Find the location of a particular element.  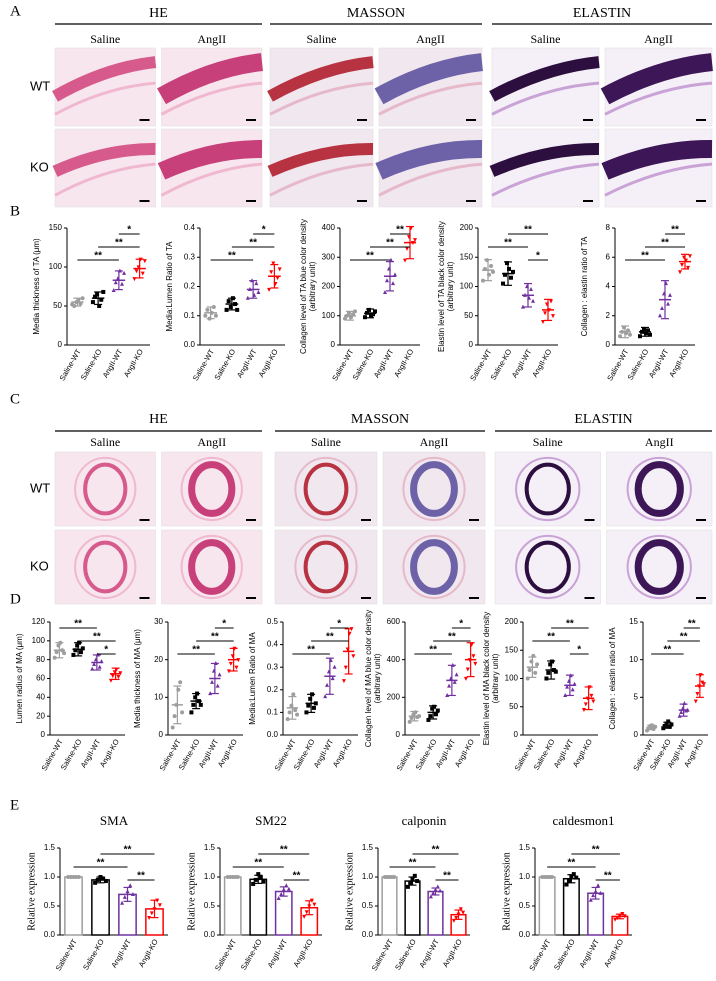

genotype-label: WT is located at coordinates (40, 487).